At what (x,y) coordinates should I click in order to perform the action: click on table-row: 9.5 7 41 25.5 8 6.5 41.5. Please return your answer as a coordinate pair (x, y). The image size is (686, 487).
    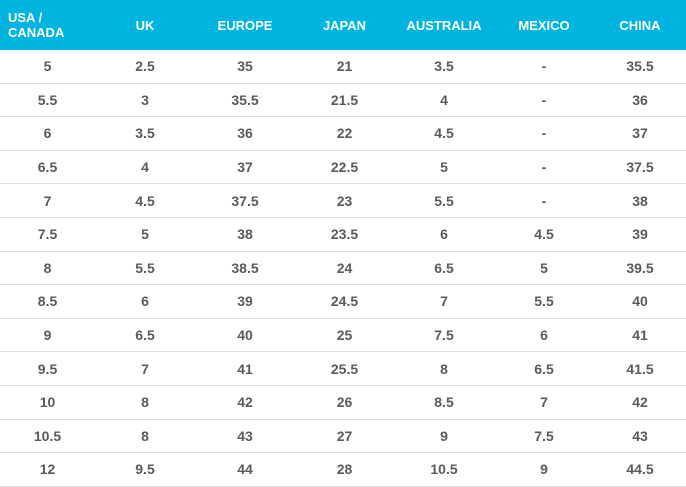
    Looking at the image, I should click on (343, 368).